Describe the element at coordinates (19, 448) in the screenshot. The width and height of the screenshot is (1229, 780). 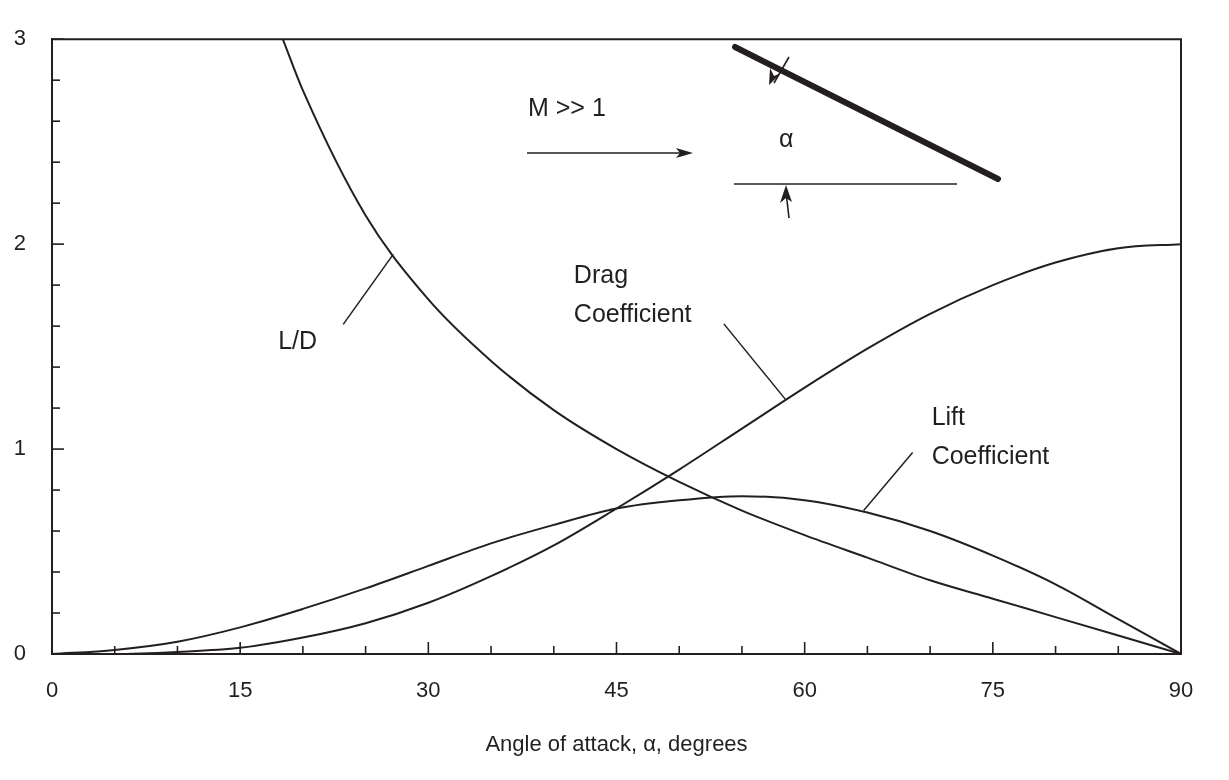
I see `y-tick-label: 1` at that location.